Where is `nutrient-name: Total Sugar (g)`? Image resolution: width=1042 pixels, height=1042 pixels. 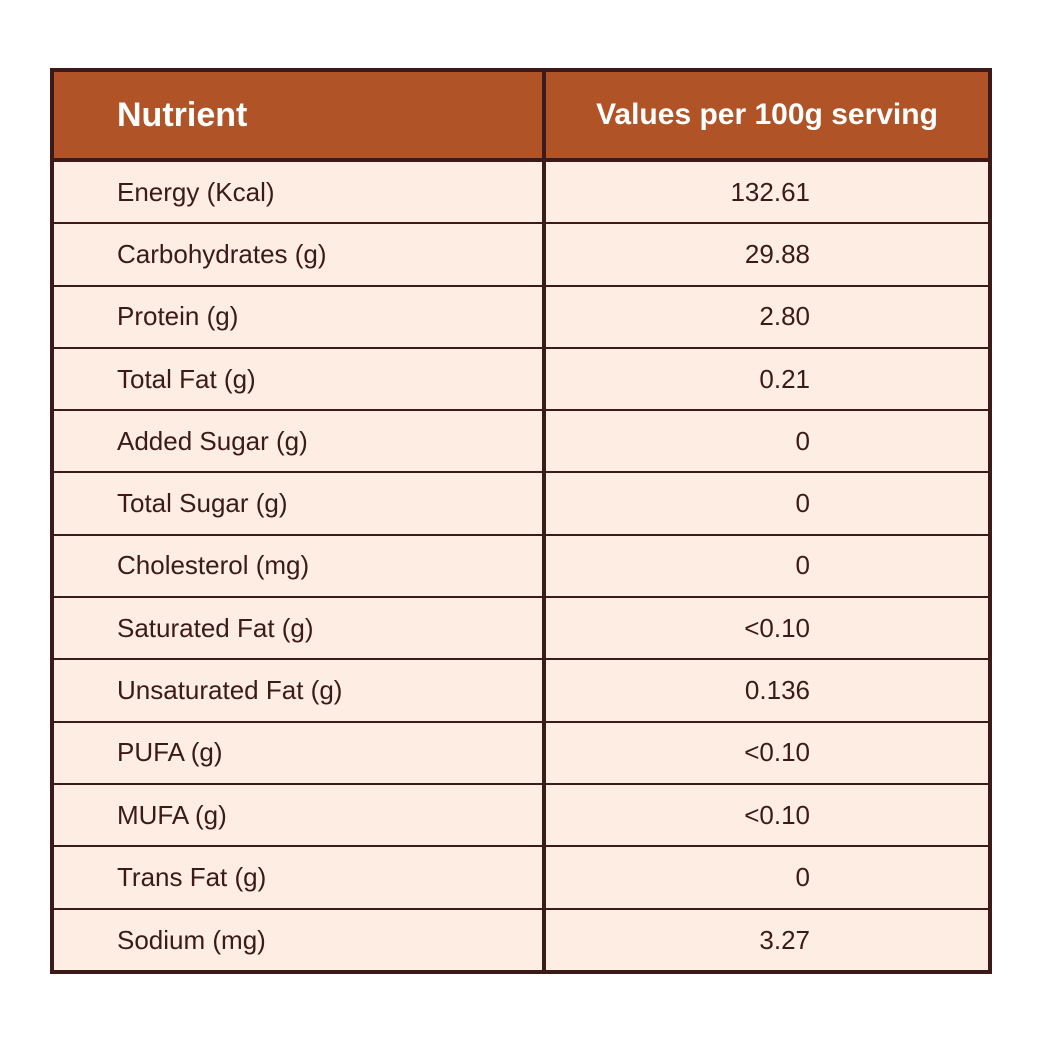 nutrient-name: Total Sugar (g) is located at coordinates (202, 503).